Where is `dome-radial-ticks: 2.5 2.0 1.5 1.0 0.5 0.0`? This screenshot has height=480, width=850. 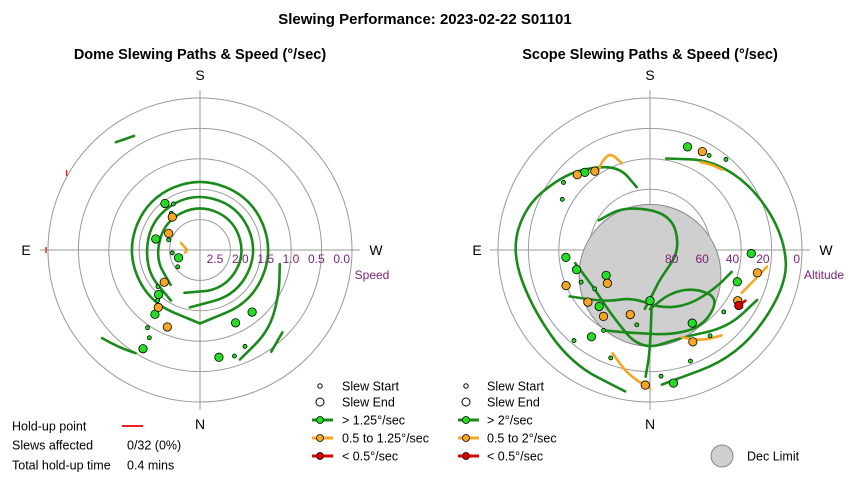
dome-radial-ticks: 2.5 2.0 1.5 1.0 0.5 0.0 is located at coordinates (279, 259).